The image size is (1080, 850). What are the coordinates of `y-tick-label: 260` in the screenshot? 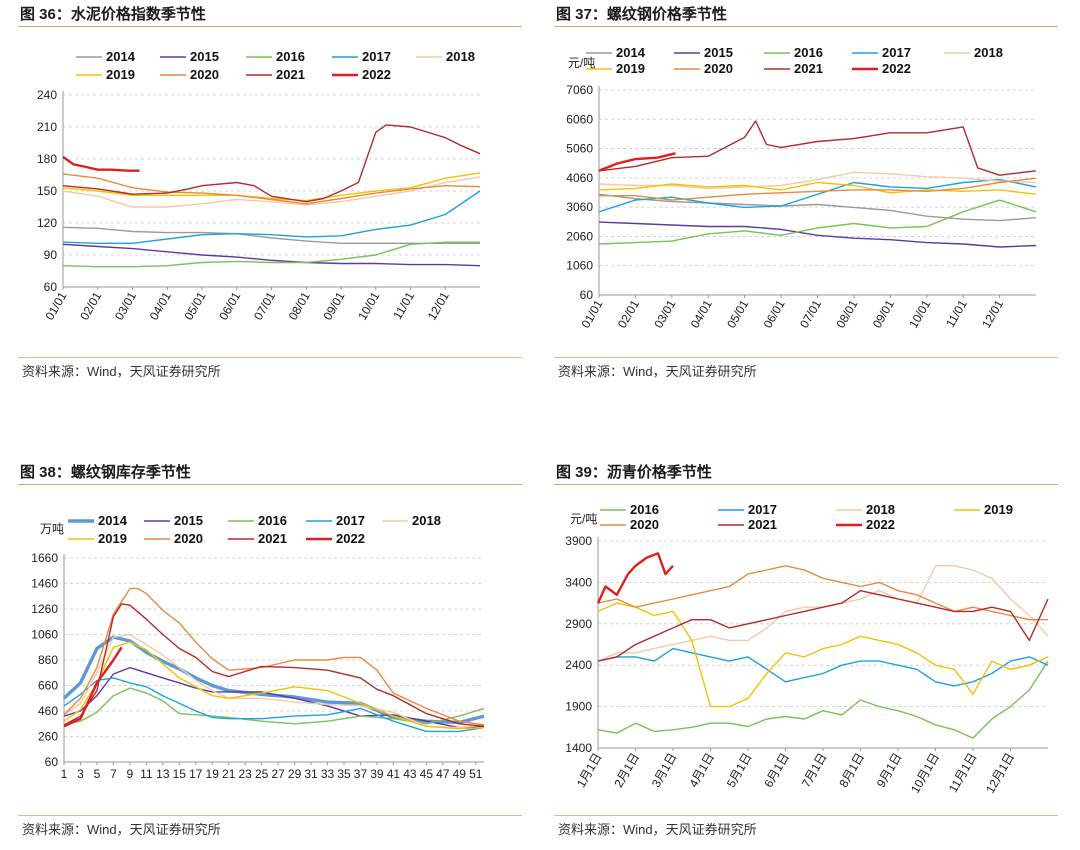 It's located at (48, 737).